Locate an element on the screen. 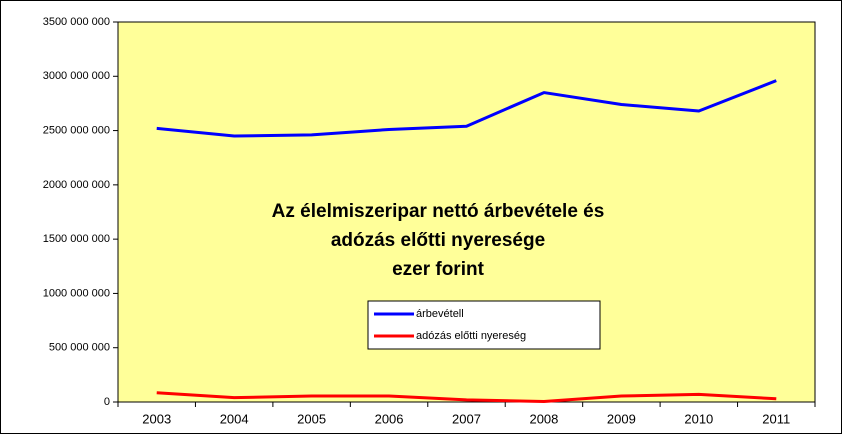 This screenshot has height=434, width=842. x-tick-label: 2003 is located at coordinates (156, 418).